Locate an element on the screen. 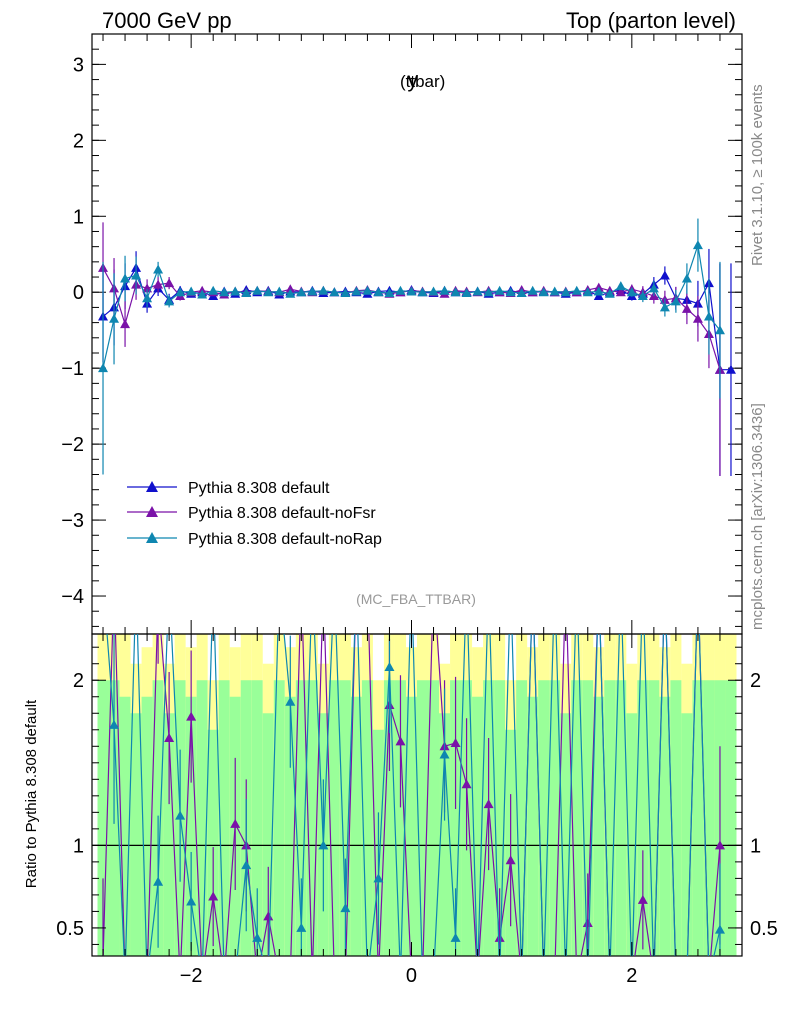 Image resolution: width=786 pixels, height=1024 pixels. y-tick-label: 3 is located at coordinates (78, 65).